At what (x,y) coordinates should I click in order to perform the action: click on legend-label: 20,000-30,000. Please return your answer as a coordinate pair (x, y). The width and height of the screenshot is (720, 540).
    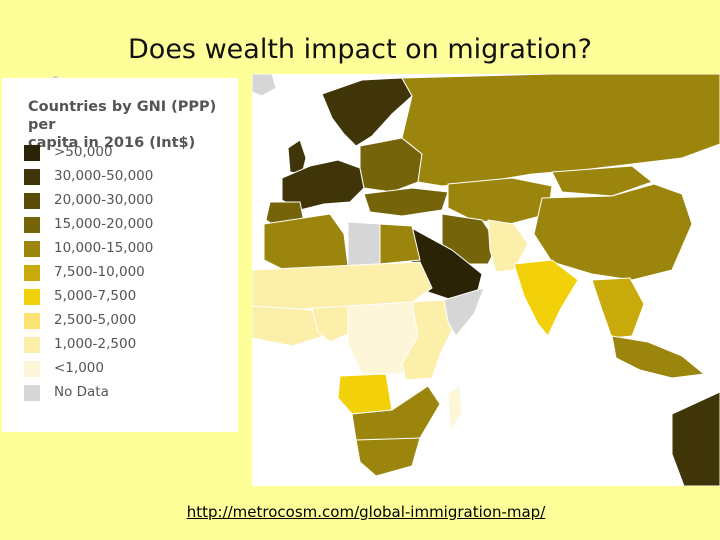
    Looking at the image, I should click on (104, 200).